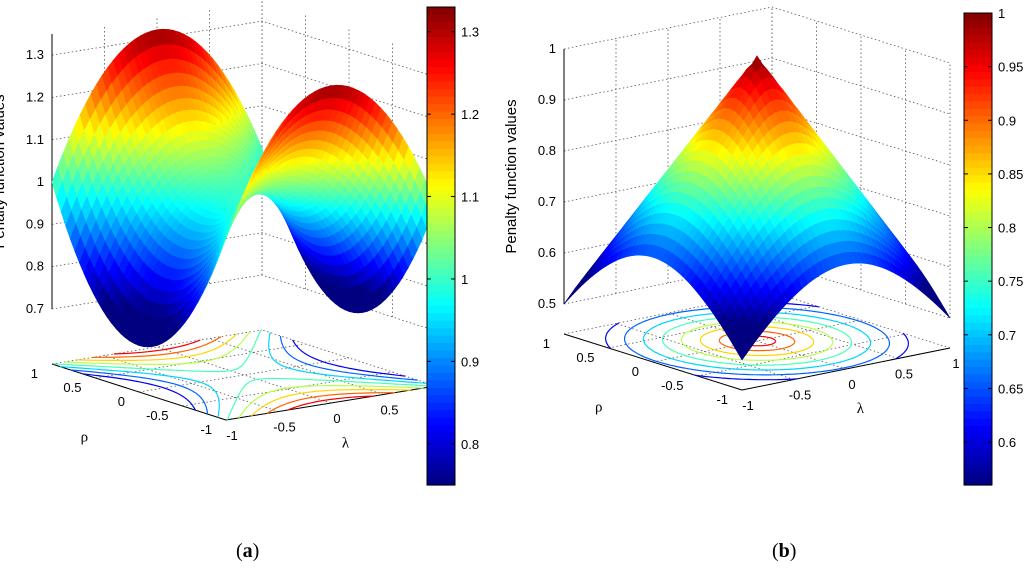  What do you see at coordinates (35, 308) in the screenshot?
I see `z-tick-label: 0.7` at bounding box center [35, 308].